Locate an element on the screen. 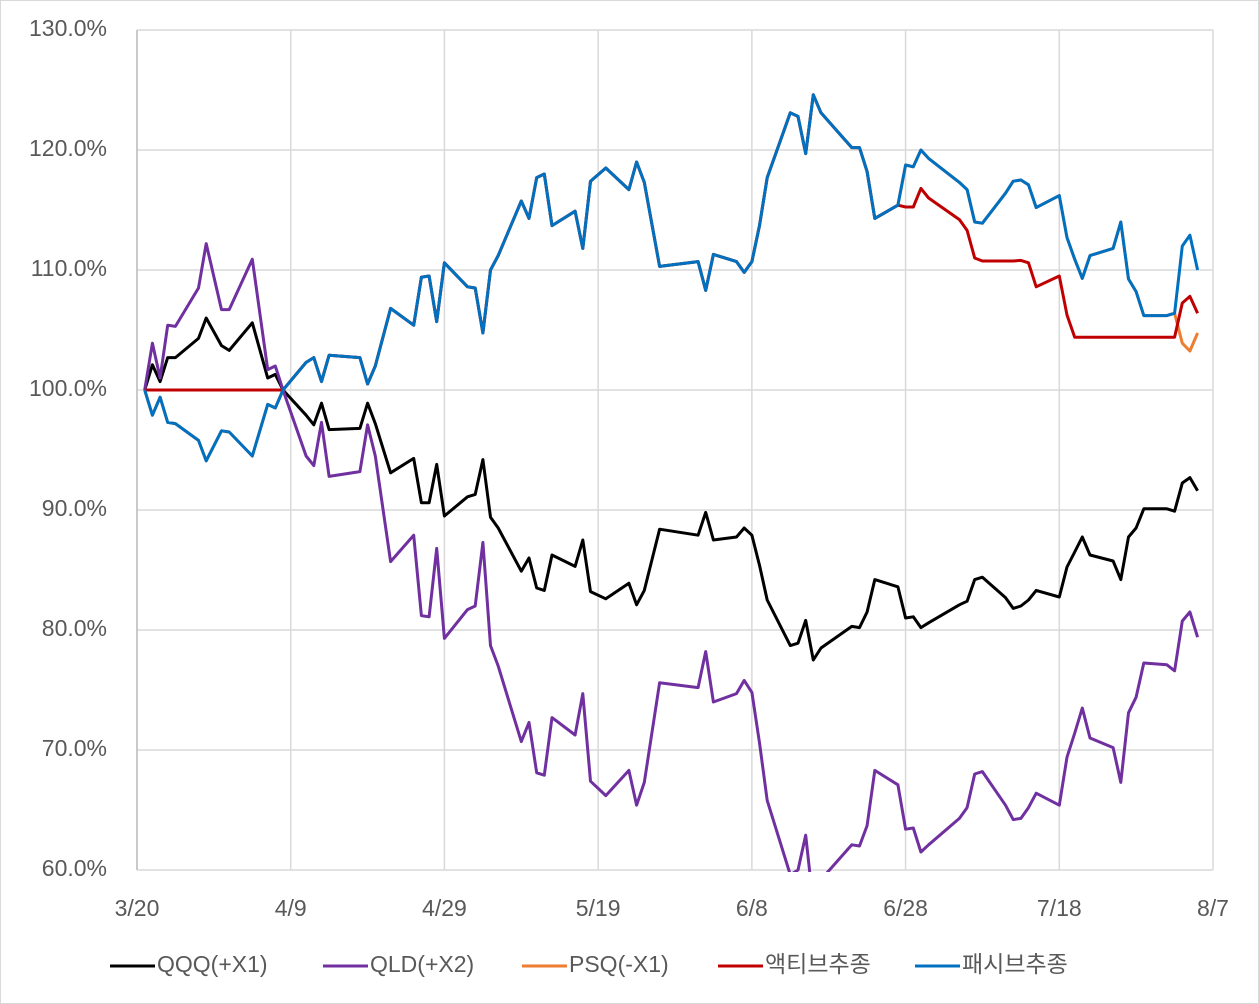 The image size is (1259, 1004). legend-label: 패시브추종 is located at coordinates (1015, 964).